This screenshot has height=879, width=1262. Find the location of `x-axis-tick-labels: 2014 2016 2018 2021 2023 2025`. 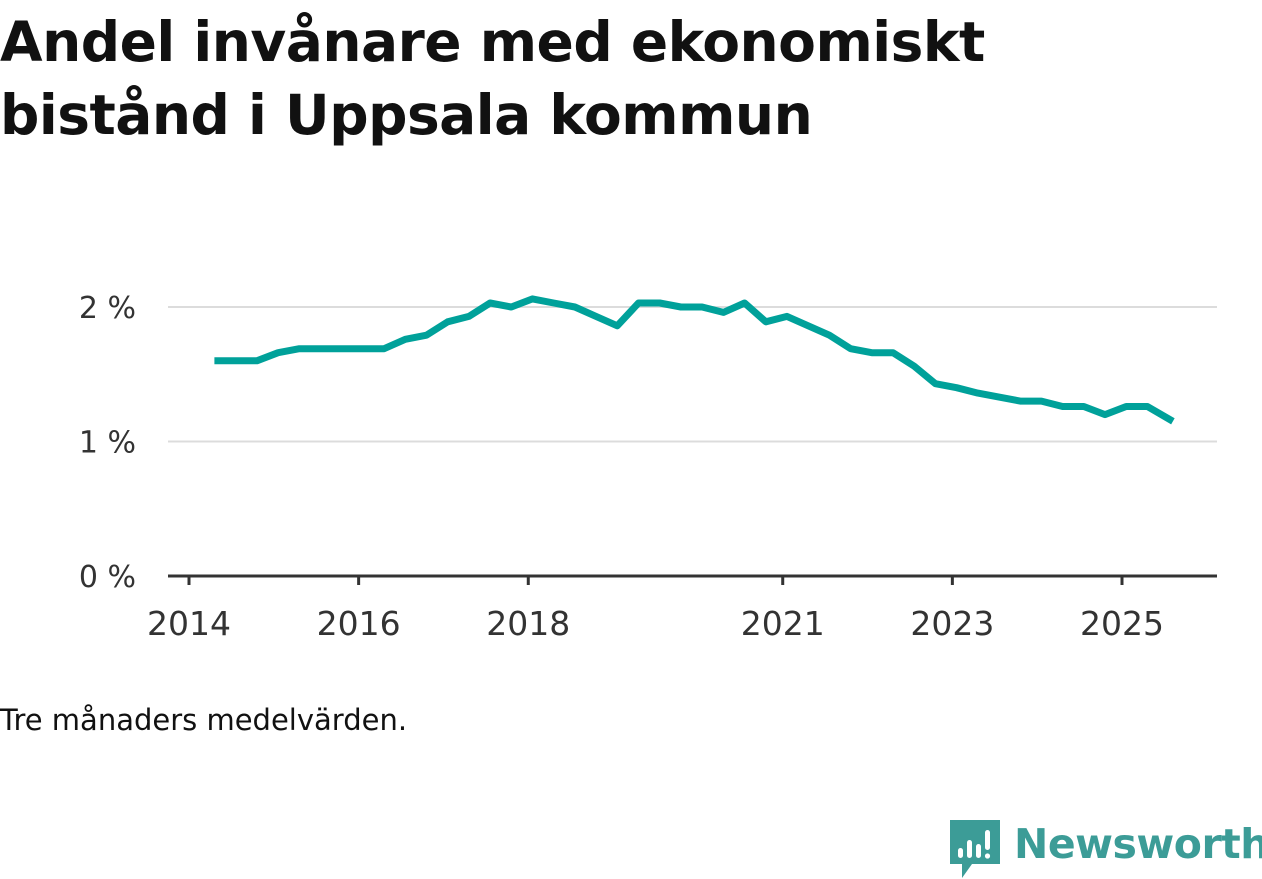

x-axis-tick-labels: 2014 2016 2018 2021 2023 2025 is located at coordinates (655, 623).